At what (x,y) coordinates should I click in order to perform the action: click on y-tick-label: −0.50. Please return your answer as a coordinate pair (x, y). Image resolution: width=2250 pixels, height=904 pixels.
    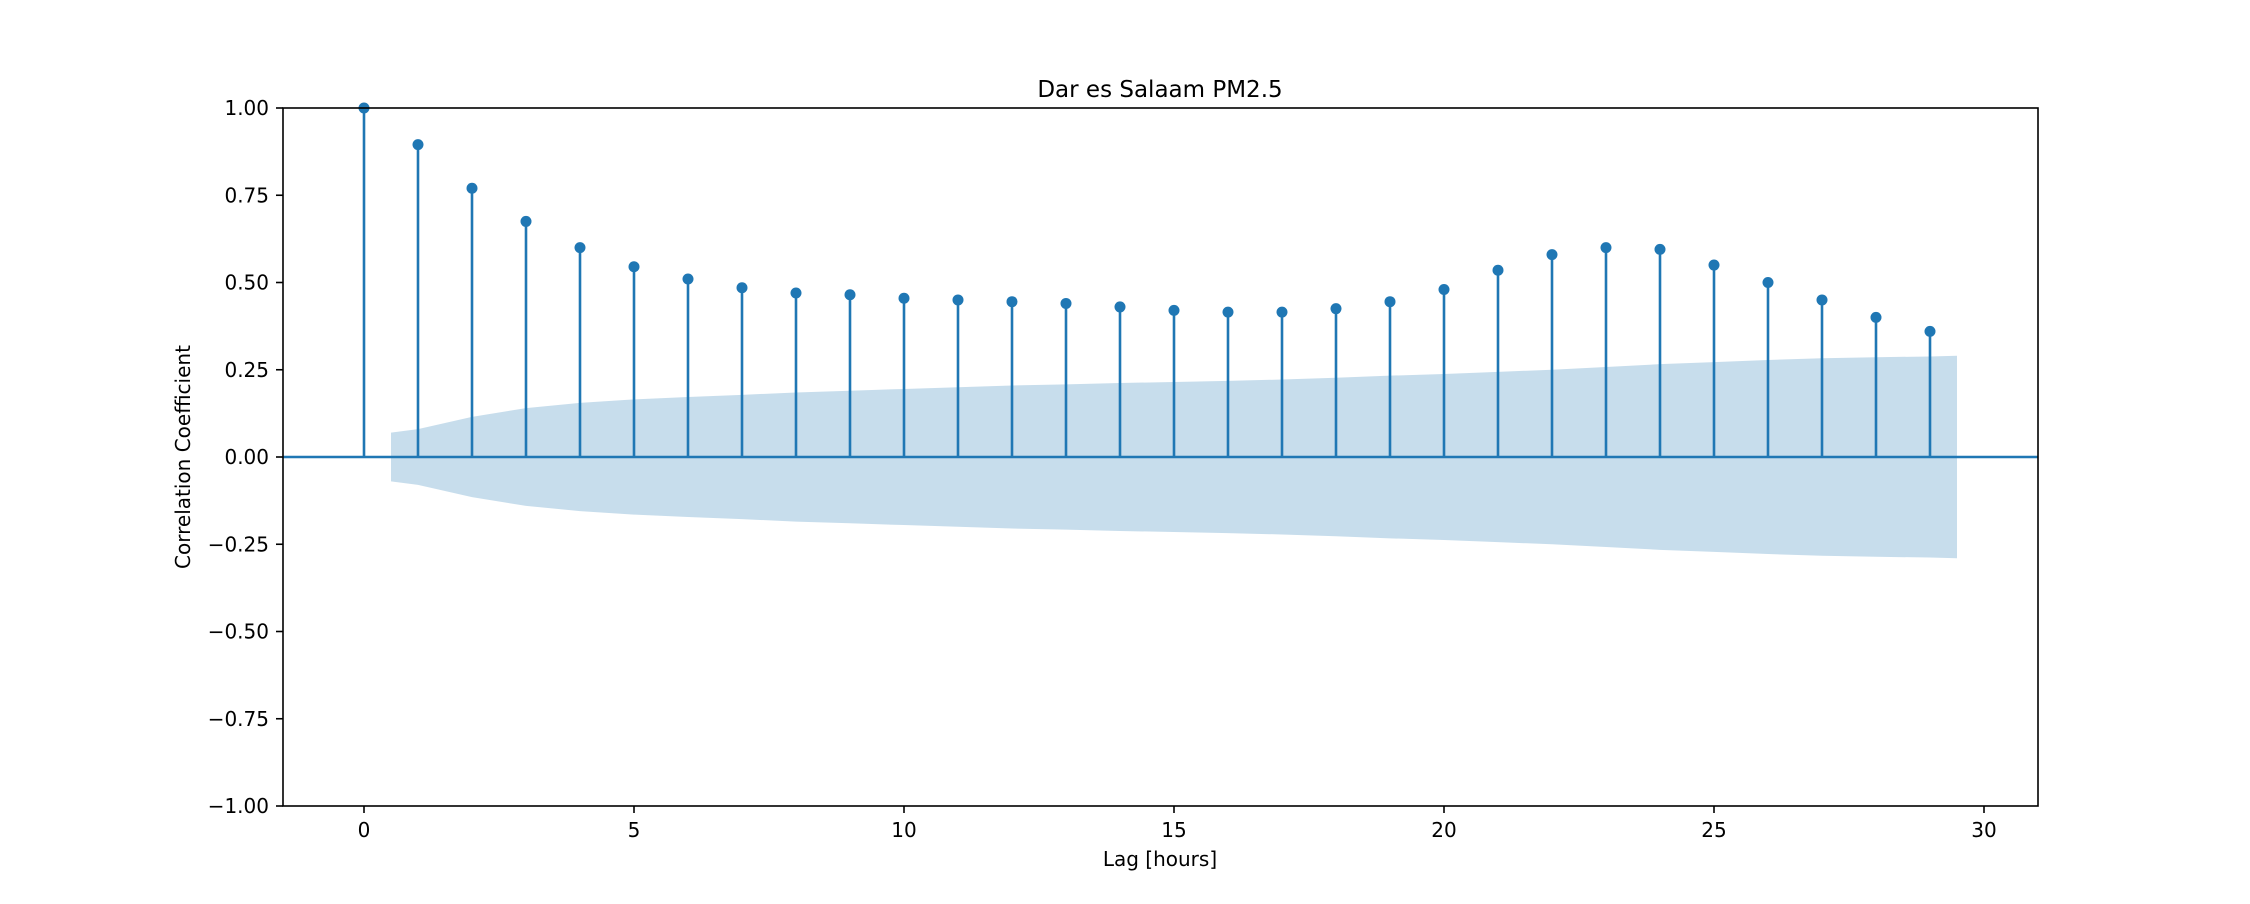
    Looking at the image, I should click on (238, 632).